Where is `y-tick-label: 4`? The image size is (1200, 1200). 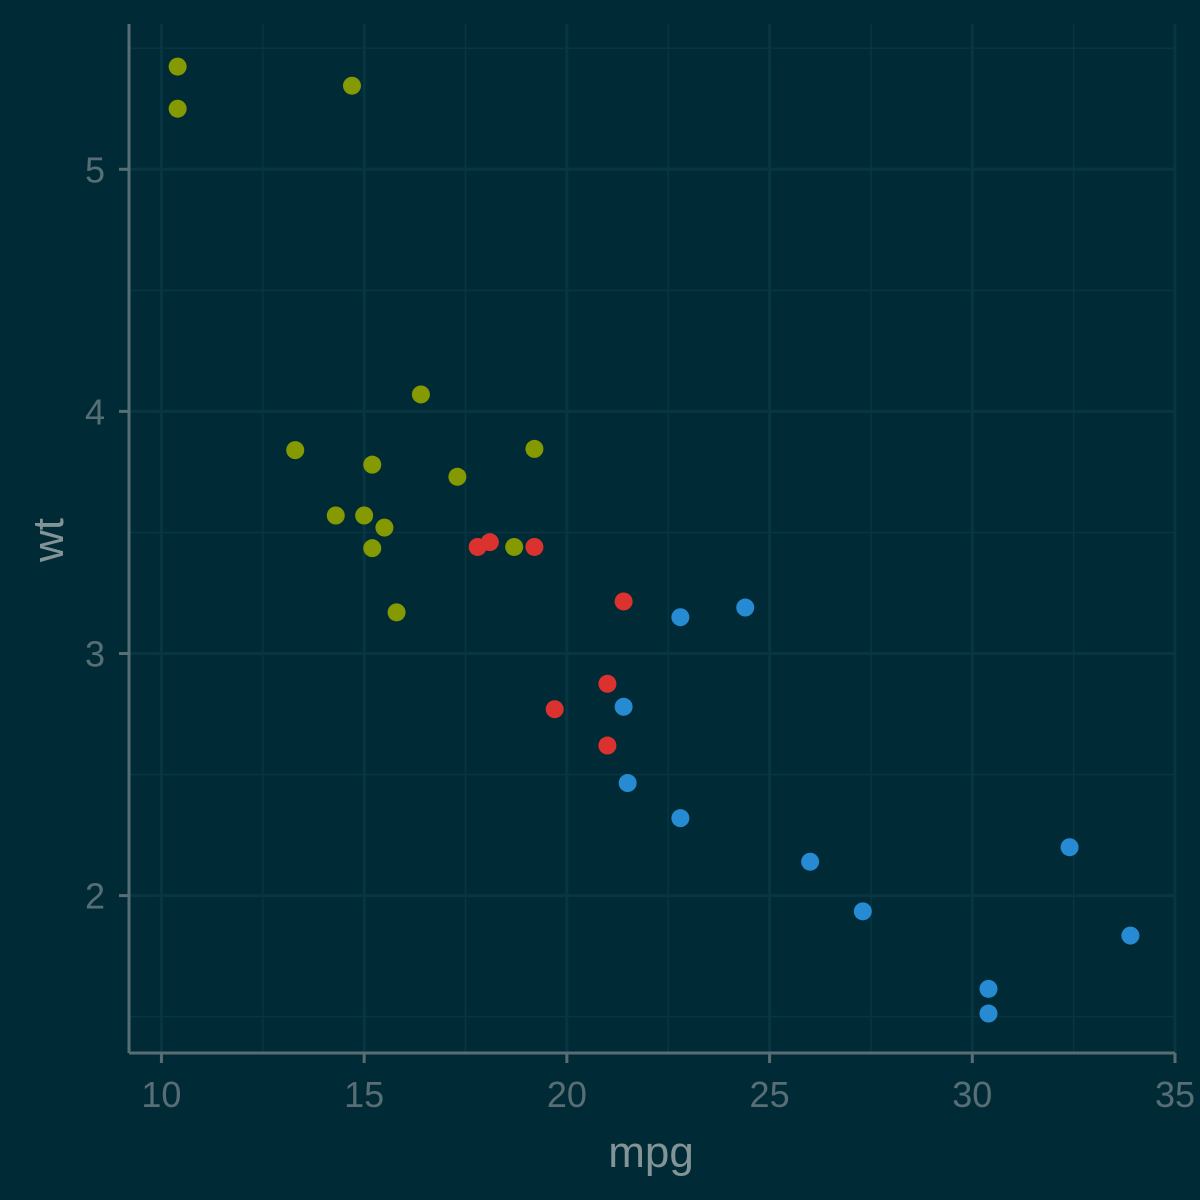 y-tick-label: 4 is located at coordinates (95, 411).